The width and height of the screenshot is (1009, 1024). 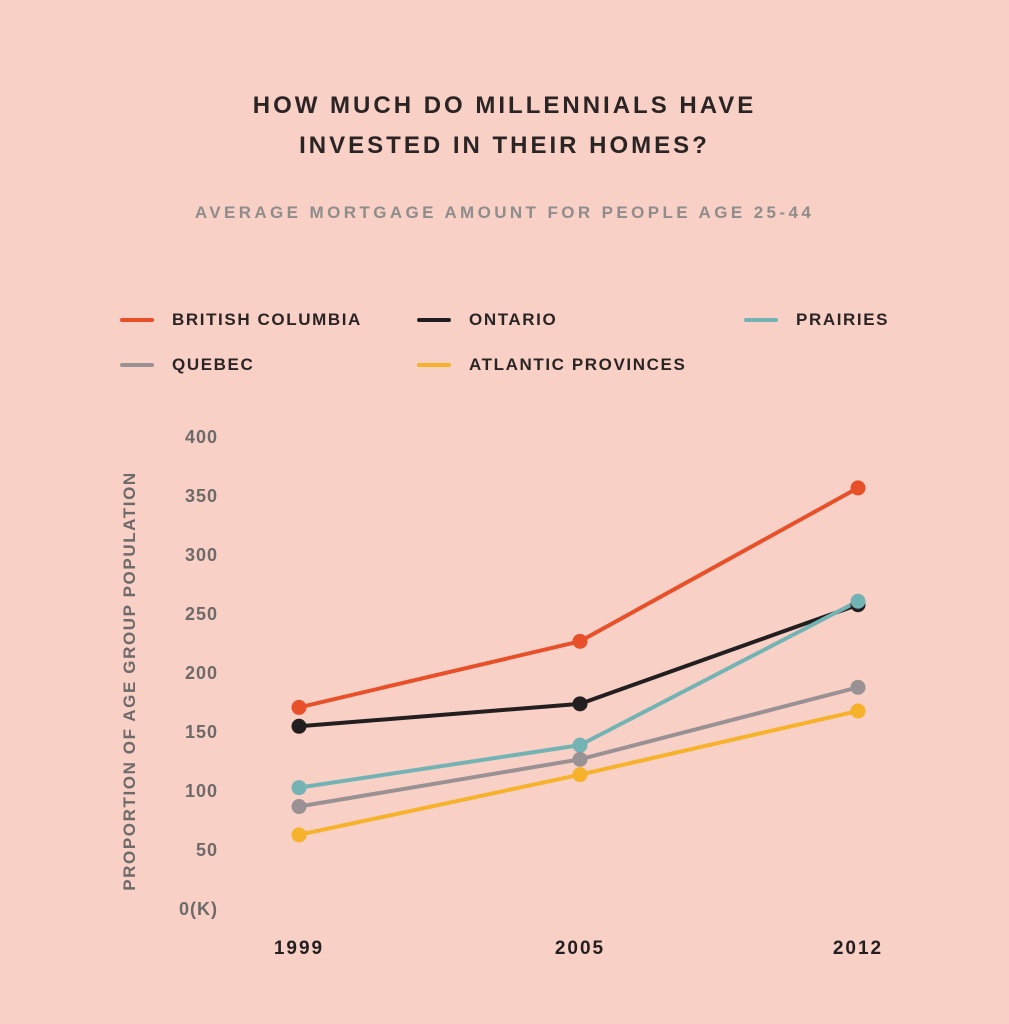 I want to click on legend-swatch-atlantic-provinces, so click(x=434, y=365).